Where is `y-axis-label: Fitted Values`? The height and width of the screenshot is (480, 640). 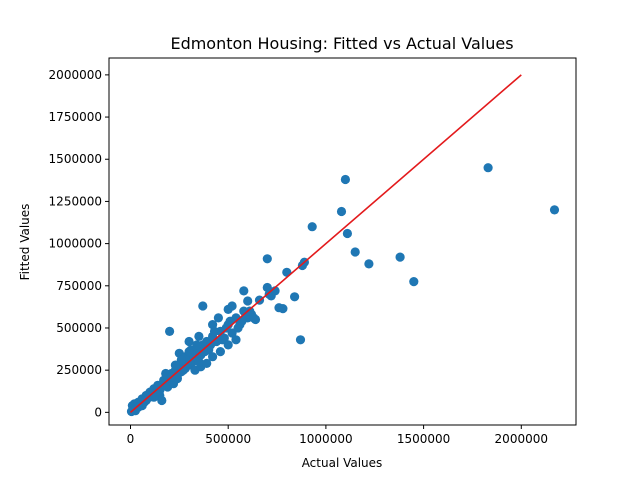
y-axis-label: Fitted Values is located at coordinates (25, 242).